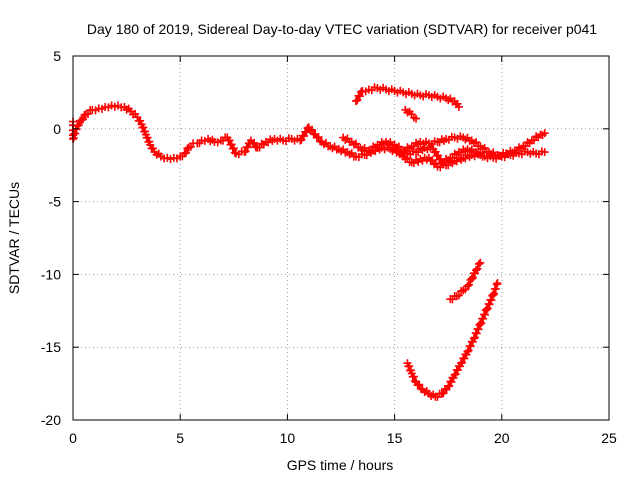  What do you see at coordinates (609, 438) in the screenshot?
I see `x-tick-label: 25` at bounding box center [609, 438].